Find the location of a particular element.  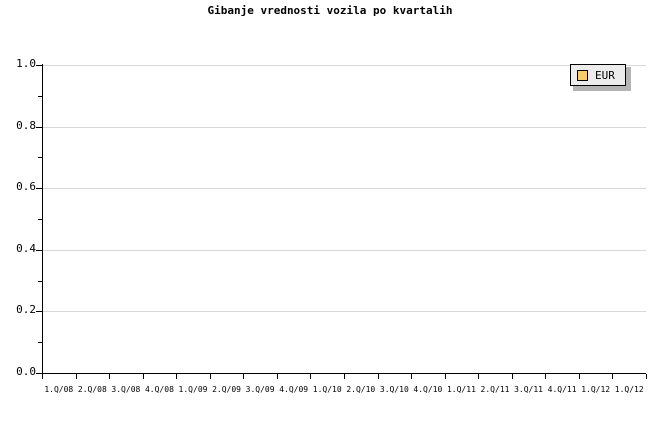

x-axis-tick-label: 1.Q/09 is located at coordinates (193, 389).